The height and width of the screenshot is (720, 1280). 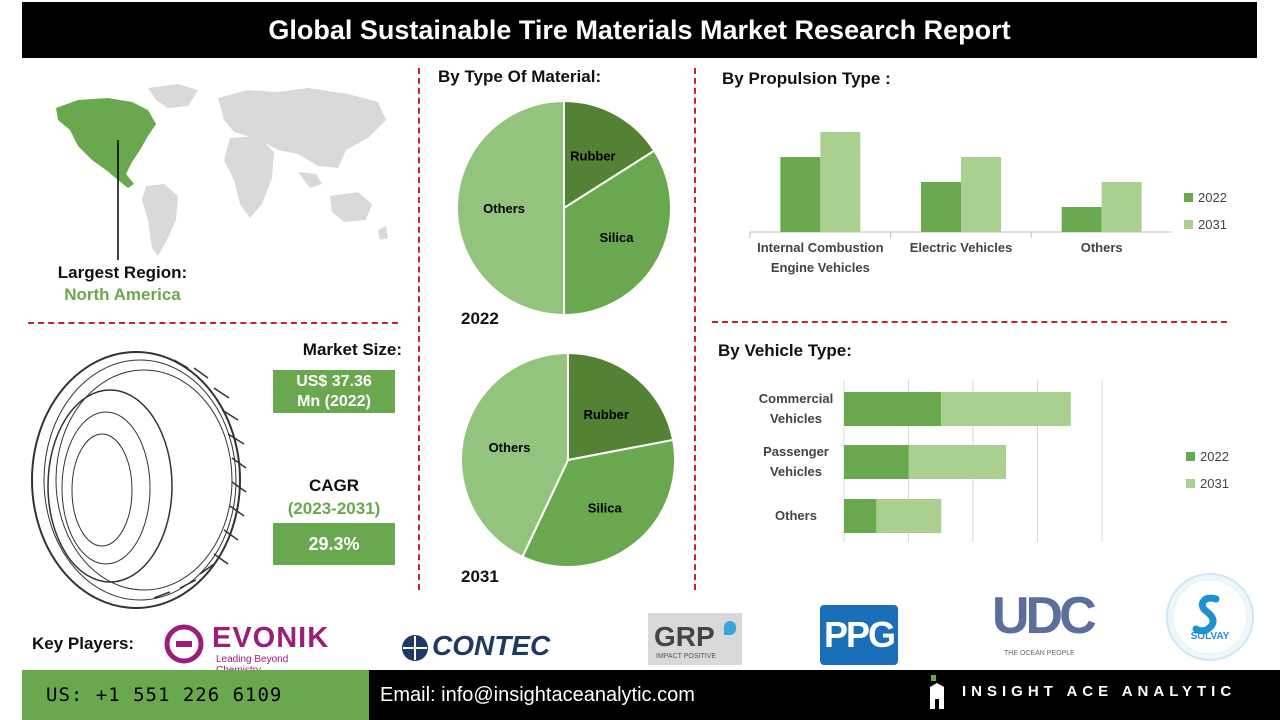 I want to click on vehicle-section-title: By Vehicle Type:, so click(x=785, y=350).